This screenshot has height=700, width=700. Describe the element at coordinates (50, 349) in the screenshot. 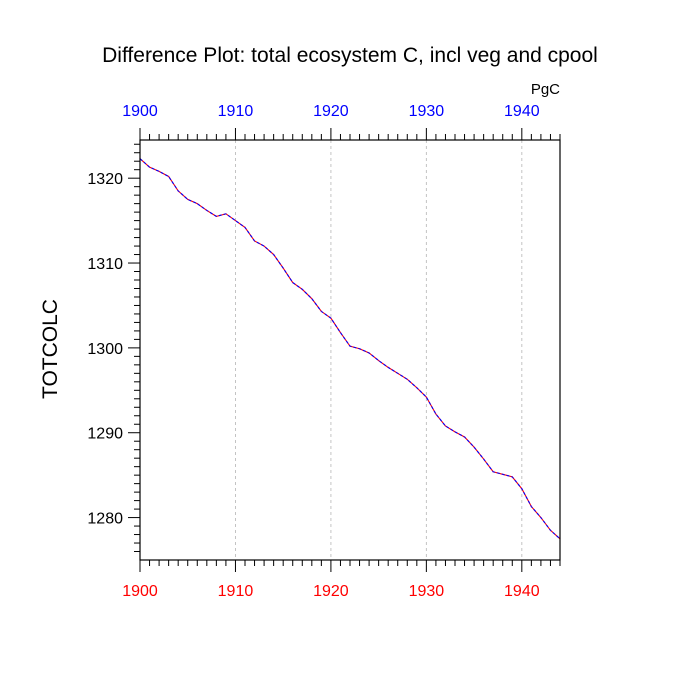

I see `y-axis-label: TOTCOLC` at that location.